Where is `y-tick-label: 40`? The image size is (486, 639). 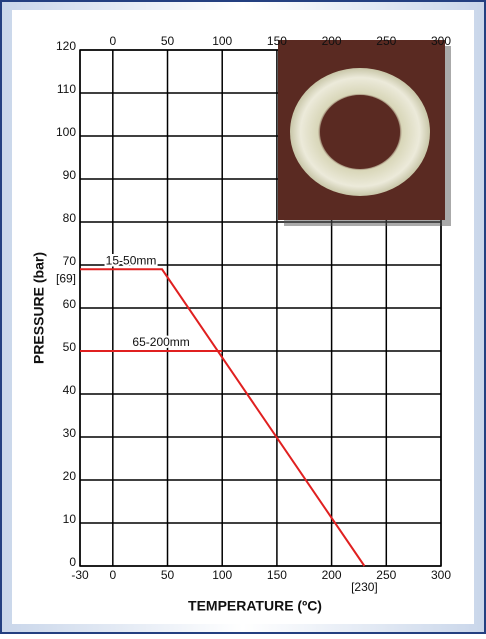
y-tick-label: 40 is located at coordinates (70, 390).